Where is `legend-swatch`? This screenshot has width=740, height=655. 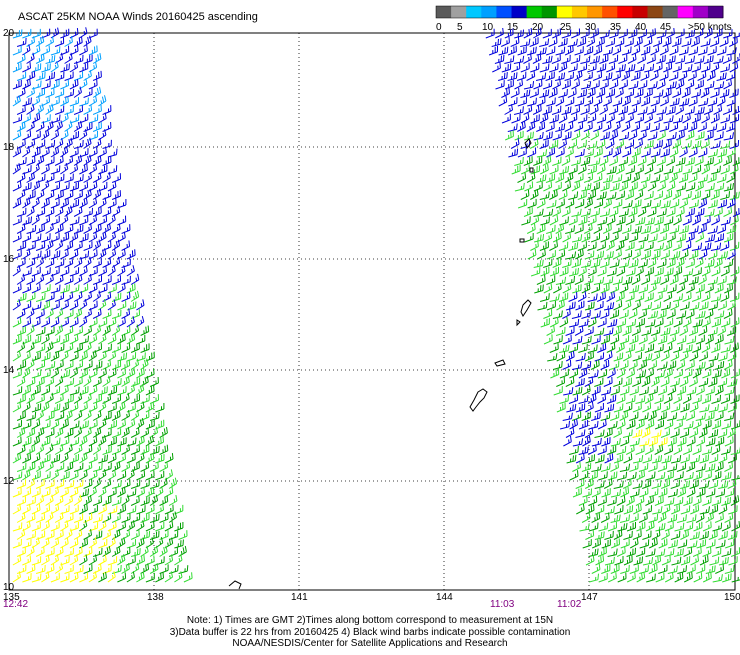
legend-swatch is located at coordinates (715, 12).